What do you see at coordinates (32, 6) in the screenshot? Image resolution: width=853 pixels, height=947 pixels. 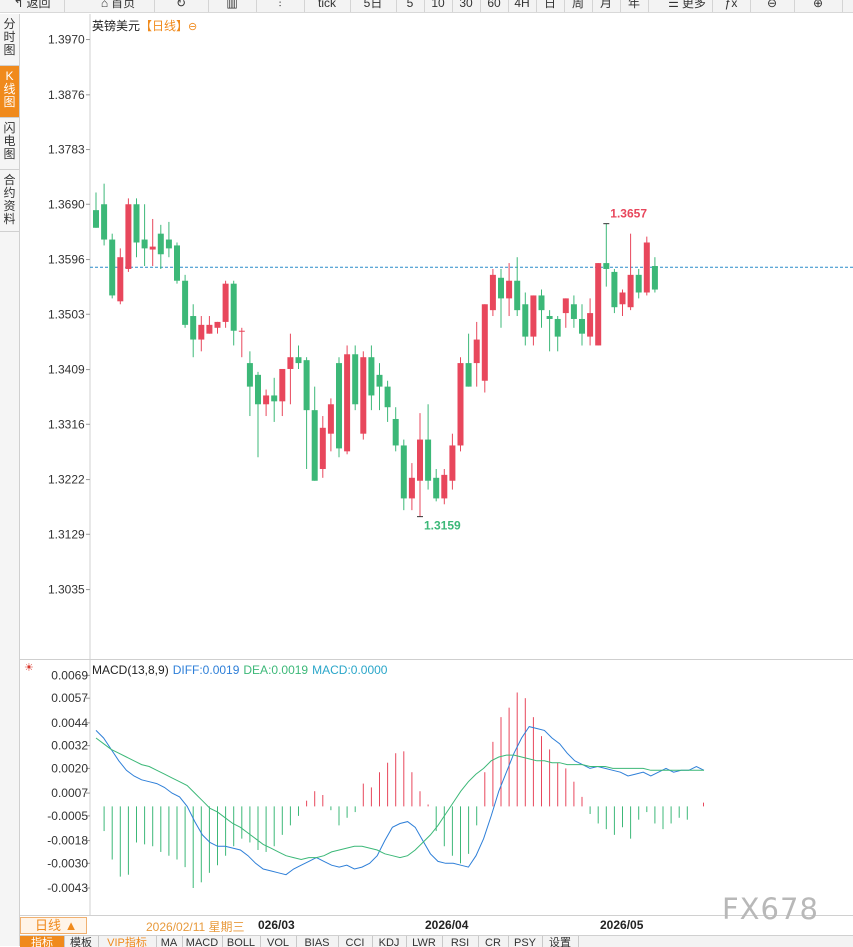 I see `back-button: ↰ 返回` at bounding box center [32, 6].